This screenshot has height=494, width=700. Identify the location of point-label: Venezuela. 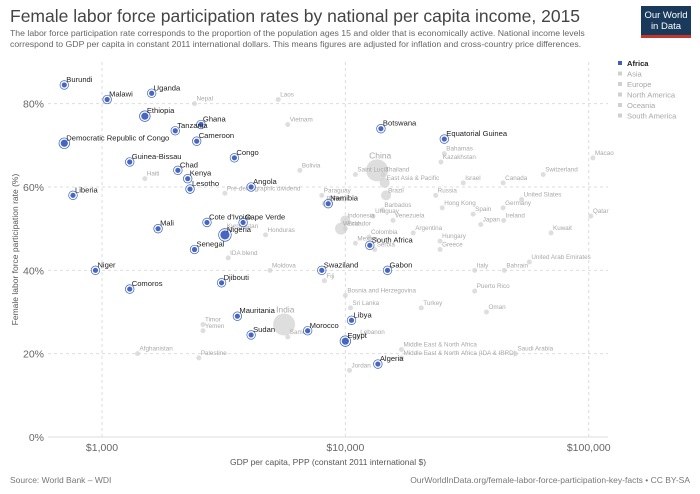
(410, 215).